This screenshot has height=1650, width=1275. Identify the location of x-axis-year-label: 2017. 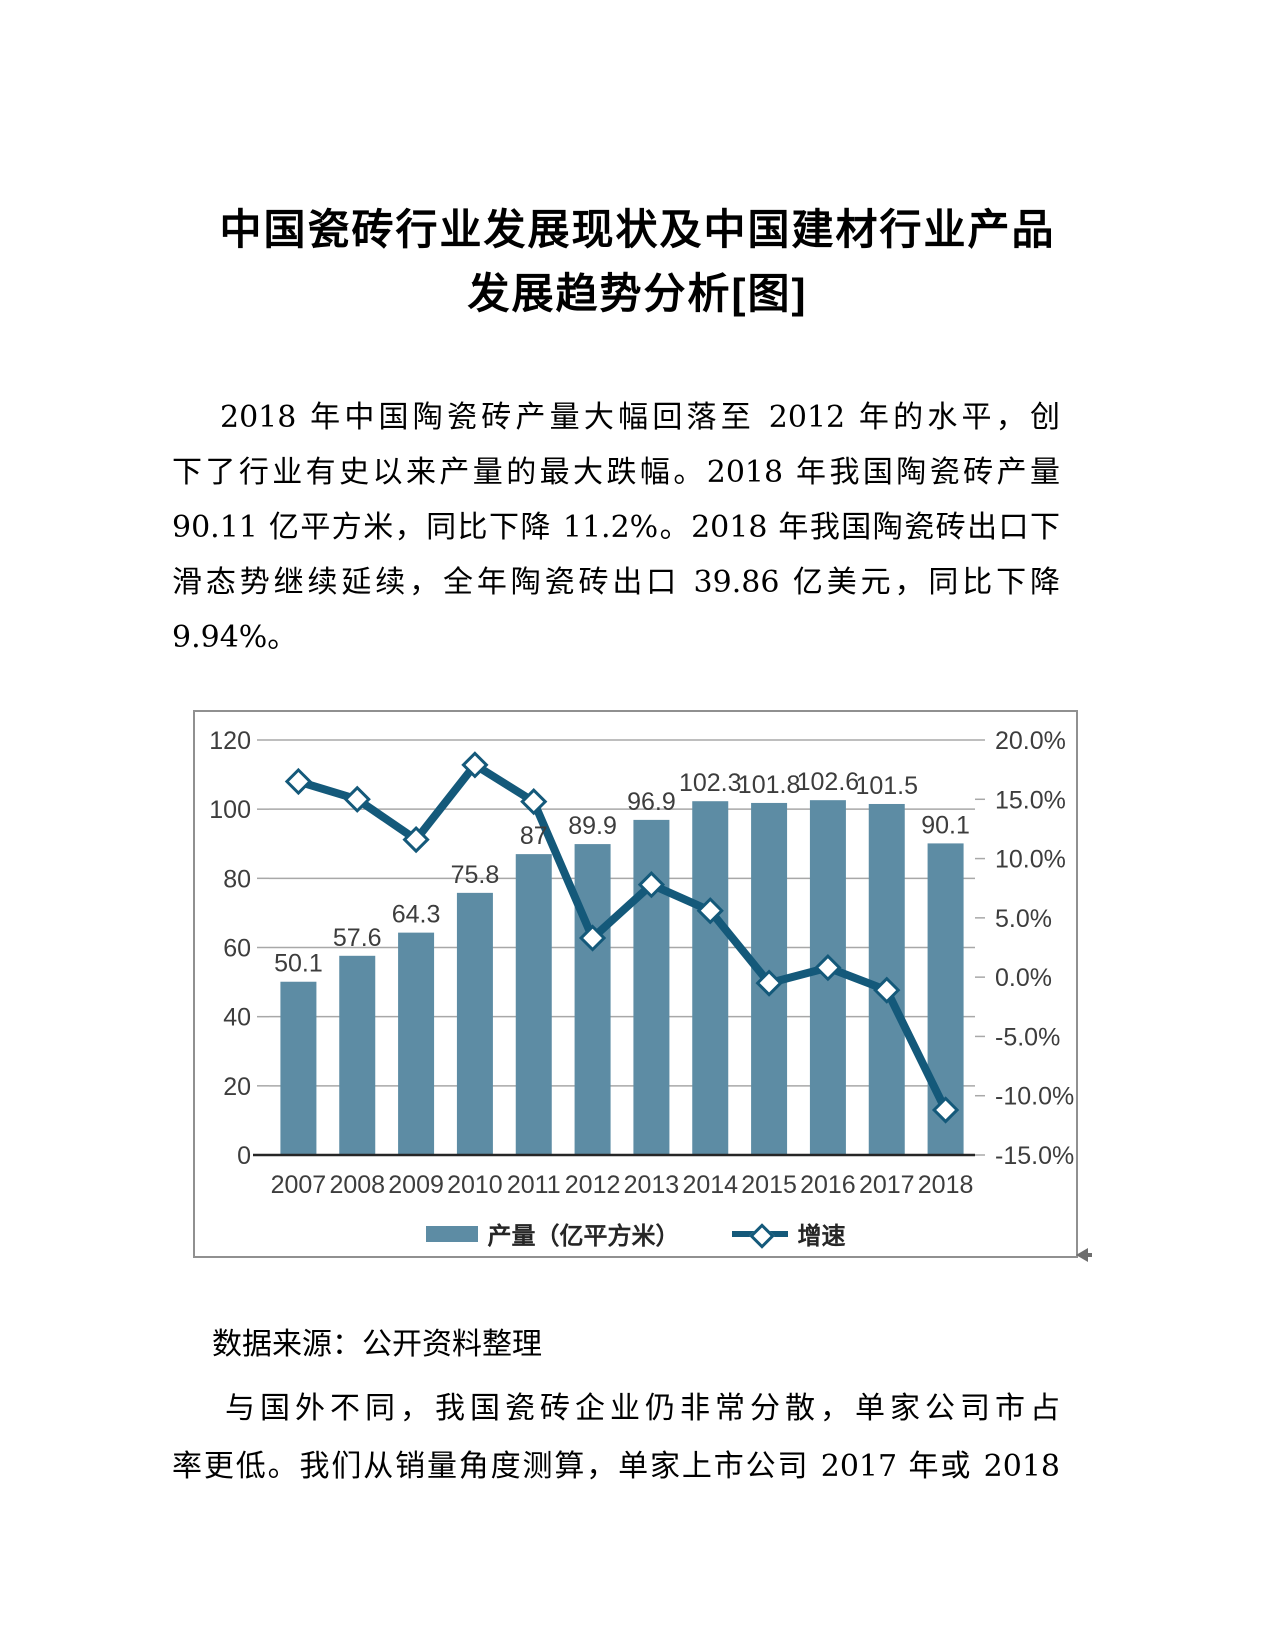
(887, 1185).